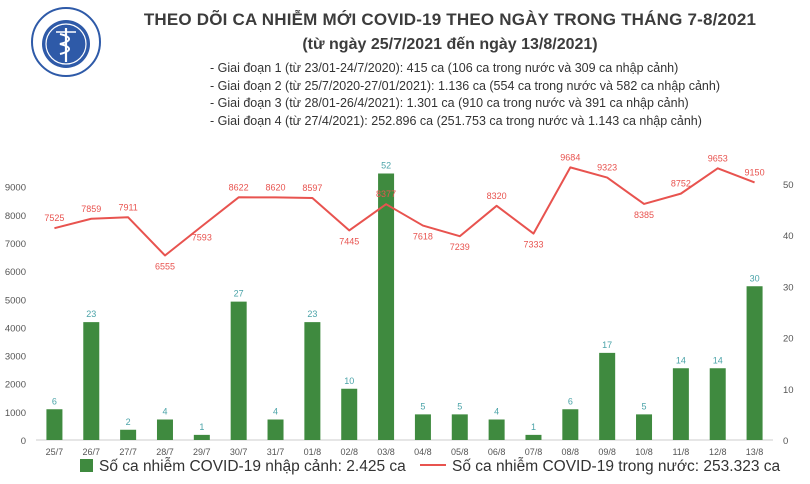 The height and width of the screenshot is (484, 810). I want to click on line-value-label: 8622, so click(239, 187).